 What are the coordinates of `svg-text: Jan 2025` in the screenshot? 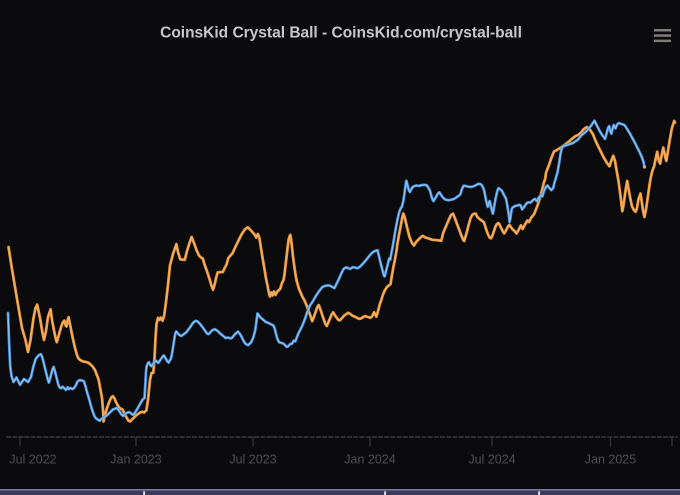 It's located at (610, 460).